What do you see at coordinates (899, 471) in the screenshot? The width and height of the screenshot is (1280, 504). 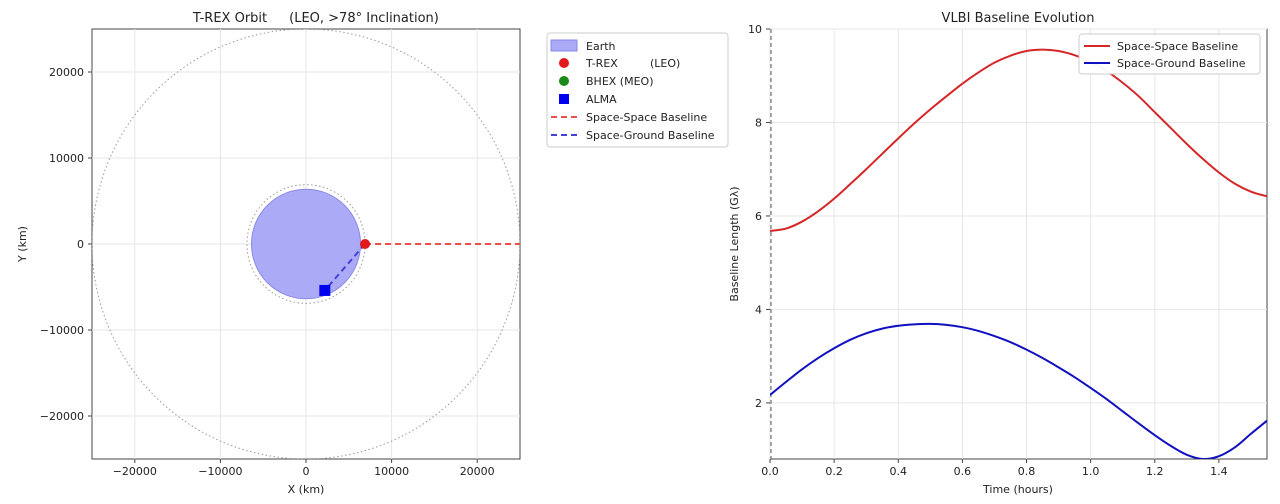 I see `baseline-x-tick-label: 0.4` at bounding box center [899, 471].